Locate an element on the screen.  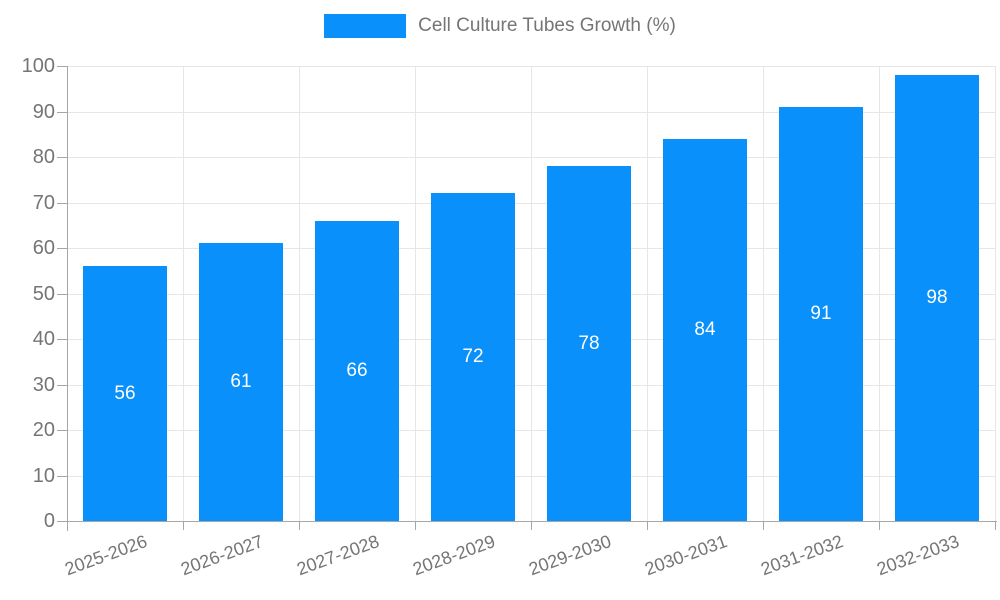
bar: 72 is located at coordinates (473, 357).